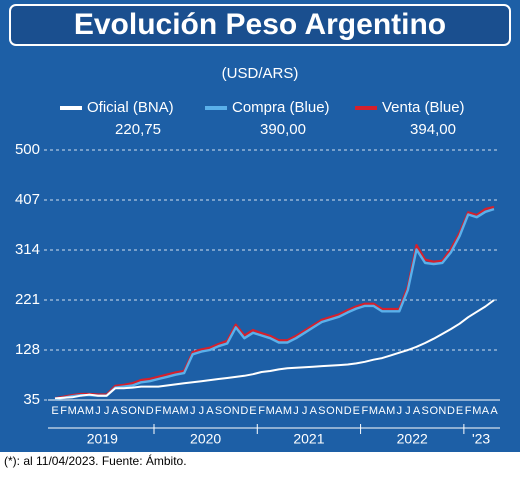 This screenshot has height=477, width=520. I want to click on year-label: '23, so click(481, 439).